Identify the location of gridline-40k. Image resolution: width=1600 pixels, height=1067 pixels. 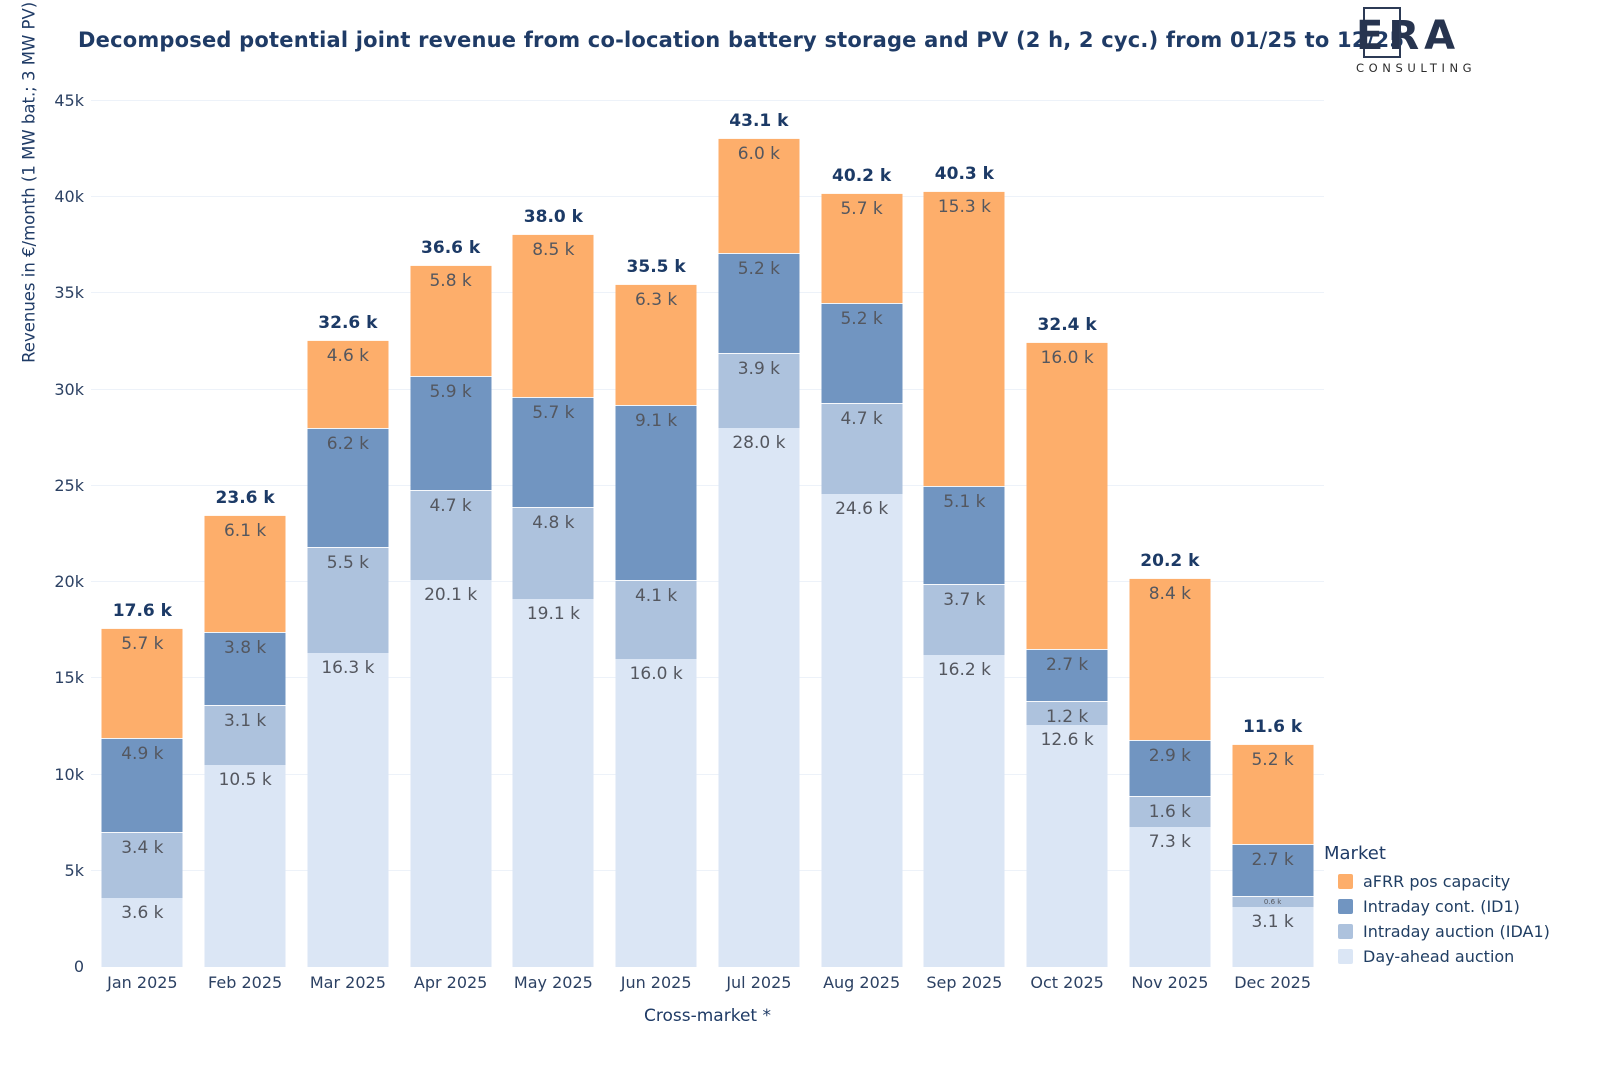
(707, 197).